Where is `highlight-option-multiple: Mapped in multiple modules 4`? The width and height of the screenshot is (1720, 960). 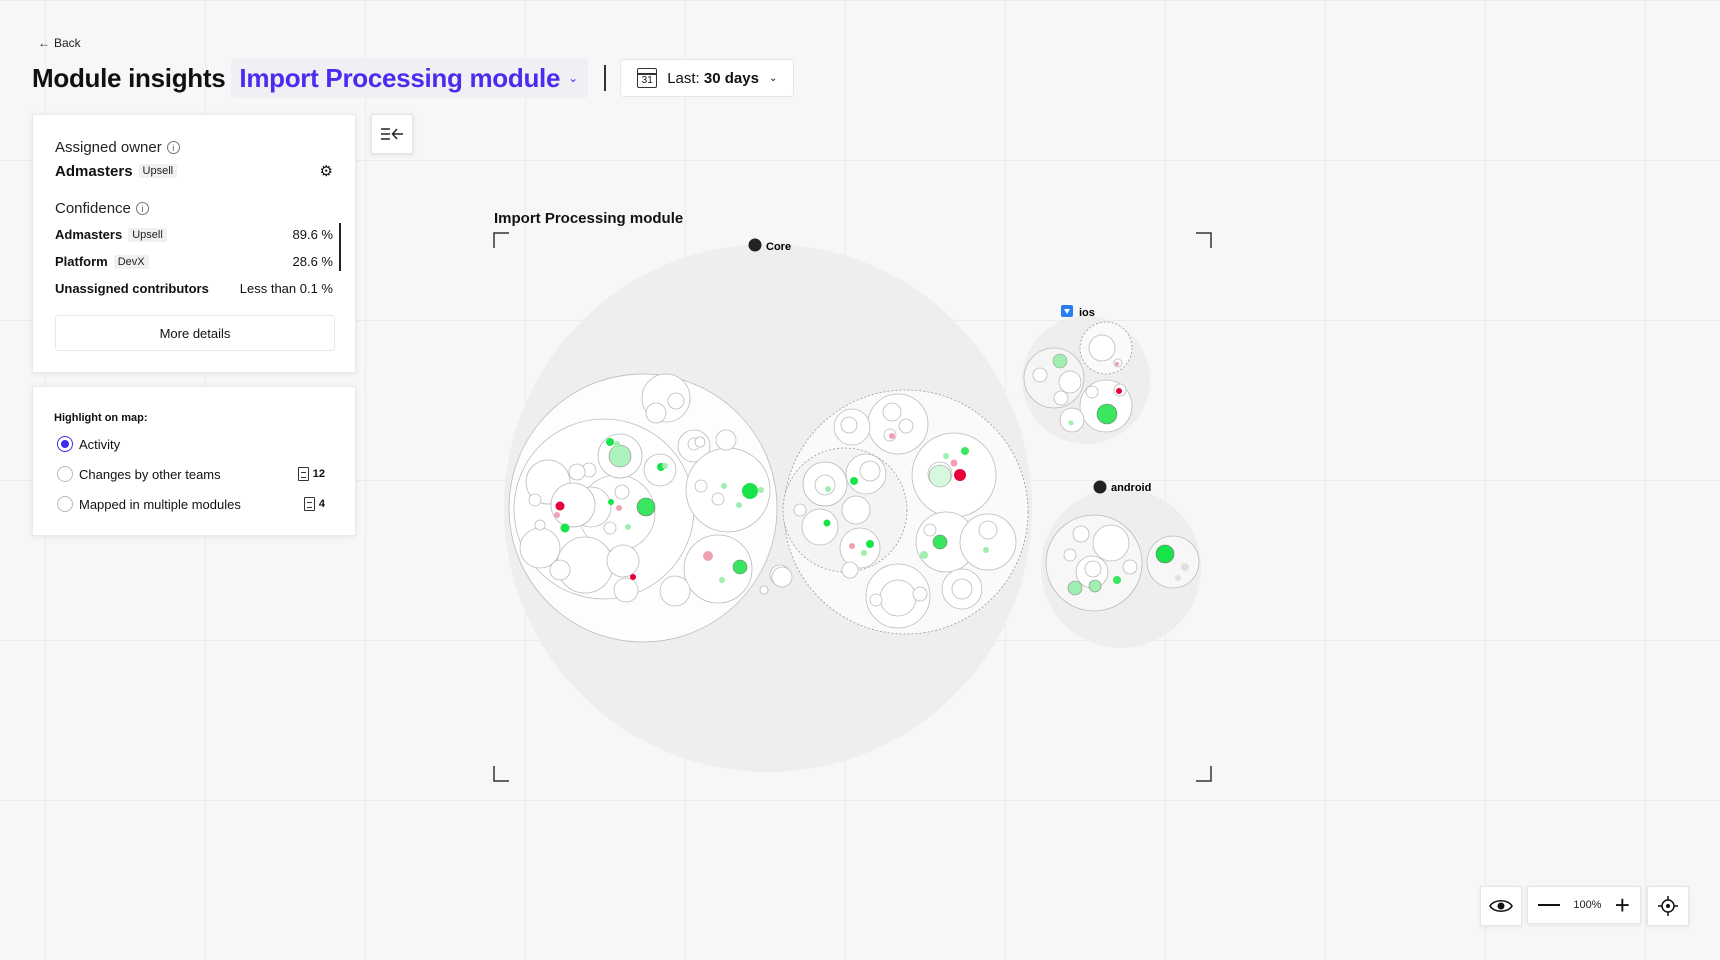 highlight-option-multiple: Mapped in multiple modules 4 is located at coordinates (191, 504).